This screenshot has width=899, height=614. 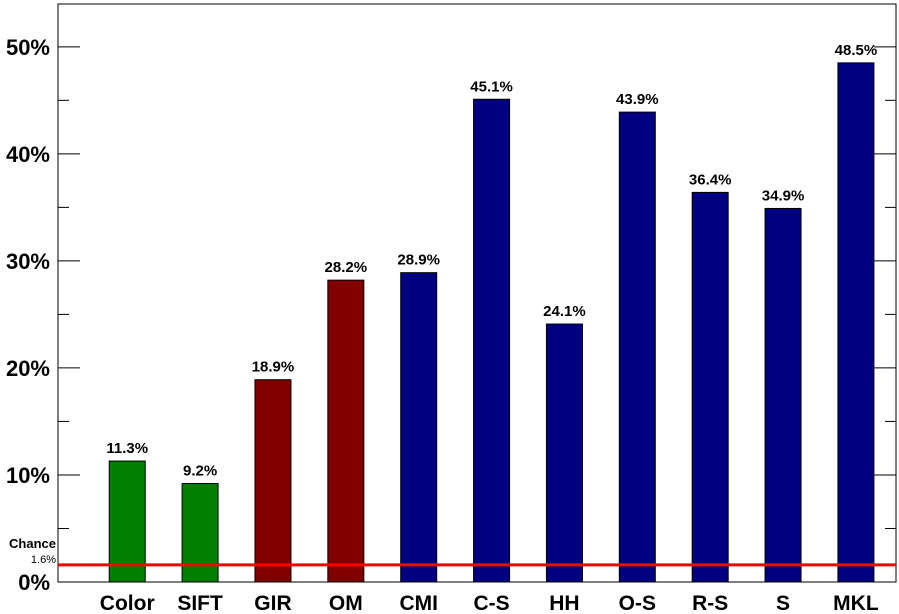 What do you see at coordinates (710, 603) in the screenshot?
I see `x-tick-label: R-S` at bounding box center [710, 603].